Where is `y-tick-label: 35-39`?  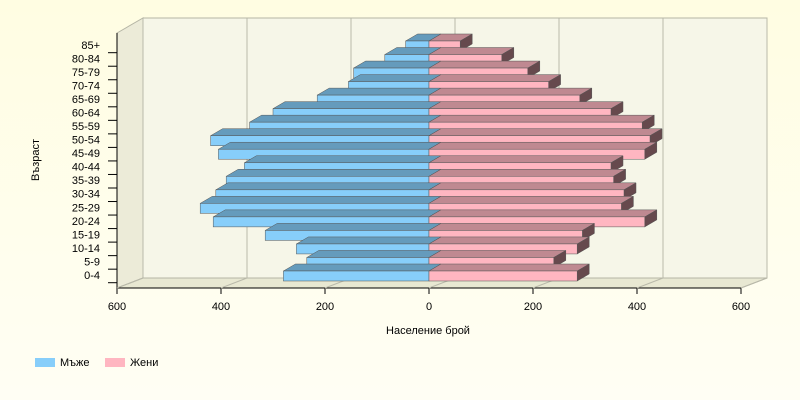
y-tick-label: 35-39 is located at coordinates (86, 181).